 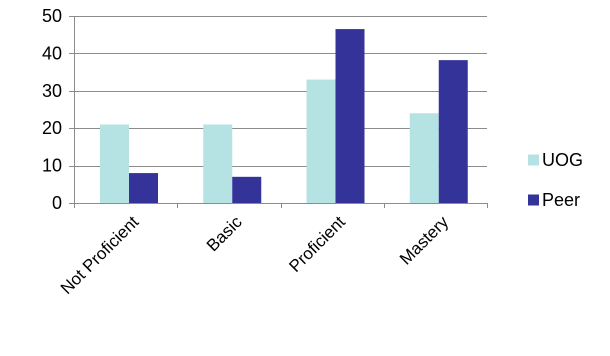 I want to click on legend-swatch-peer, so click(x=533, y=200).